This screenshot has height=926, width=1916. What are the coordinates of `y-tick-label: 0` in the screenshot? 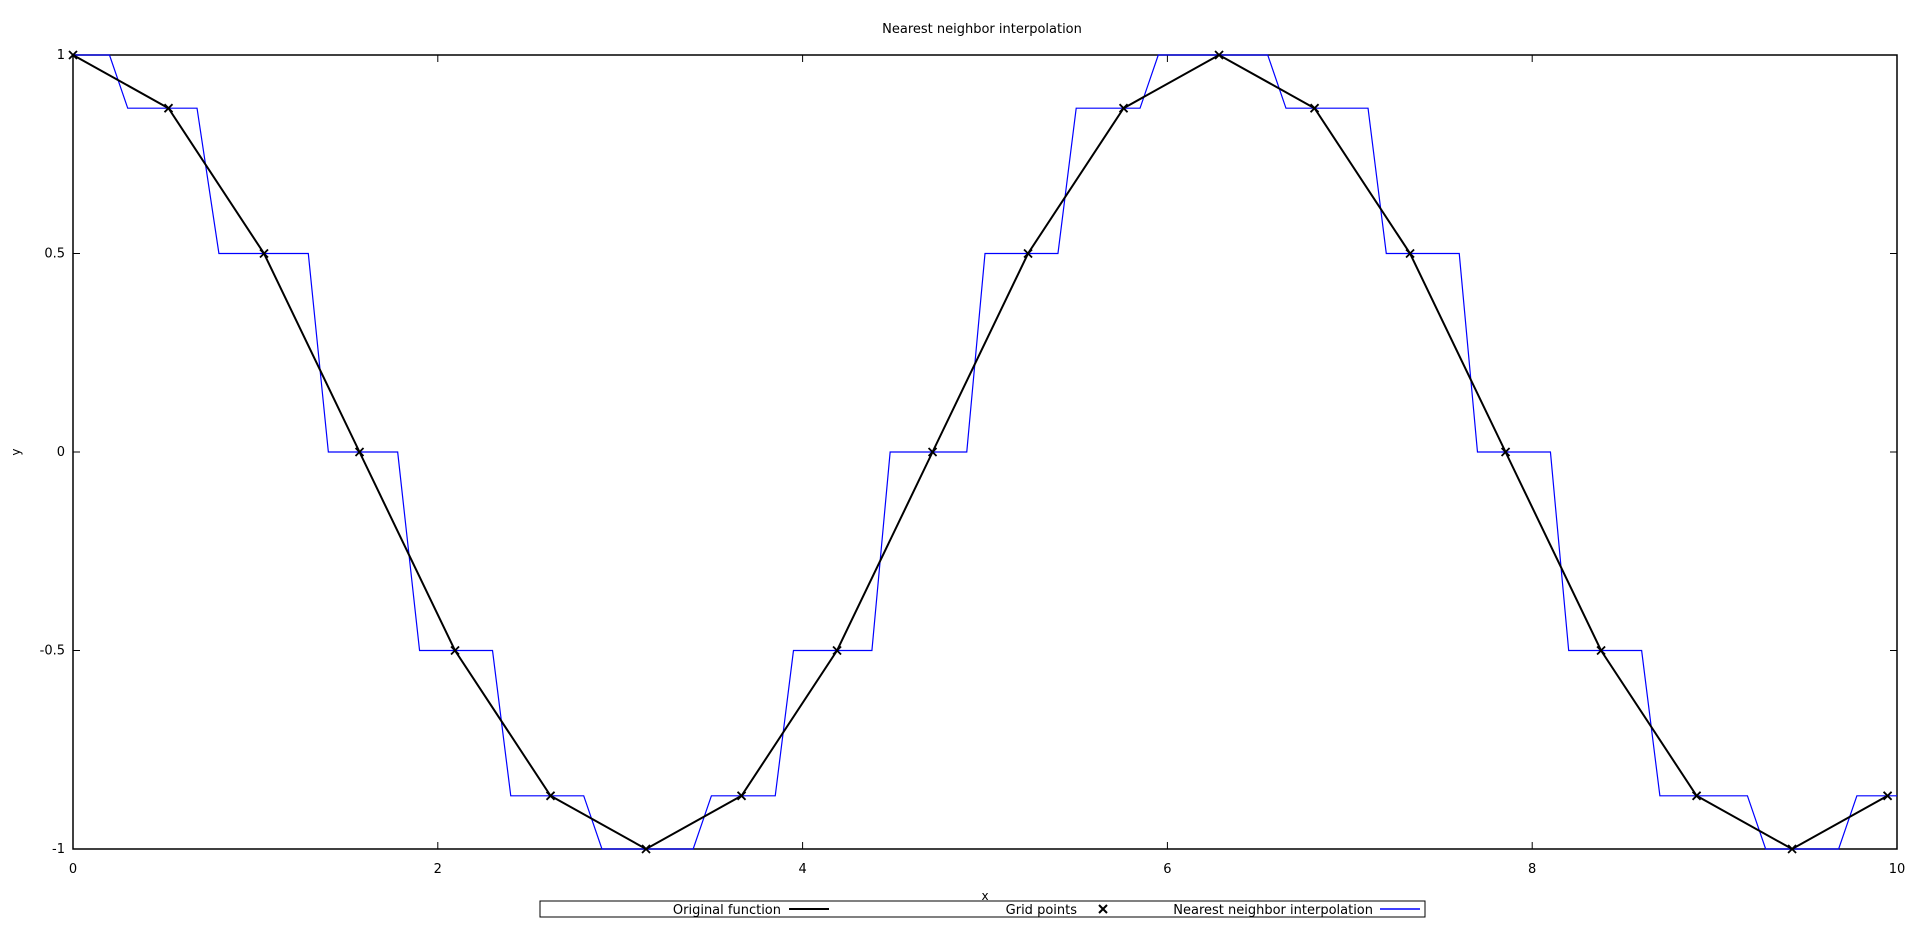 It's located at (61, 452).